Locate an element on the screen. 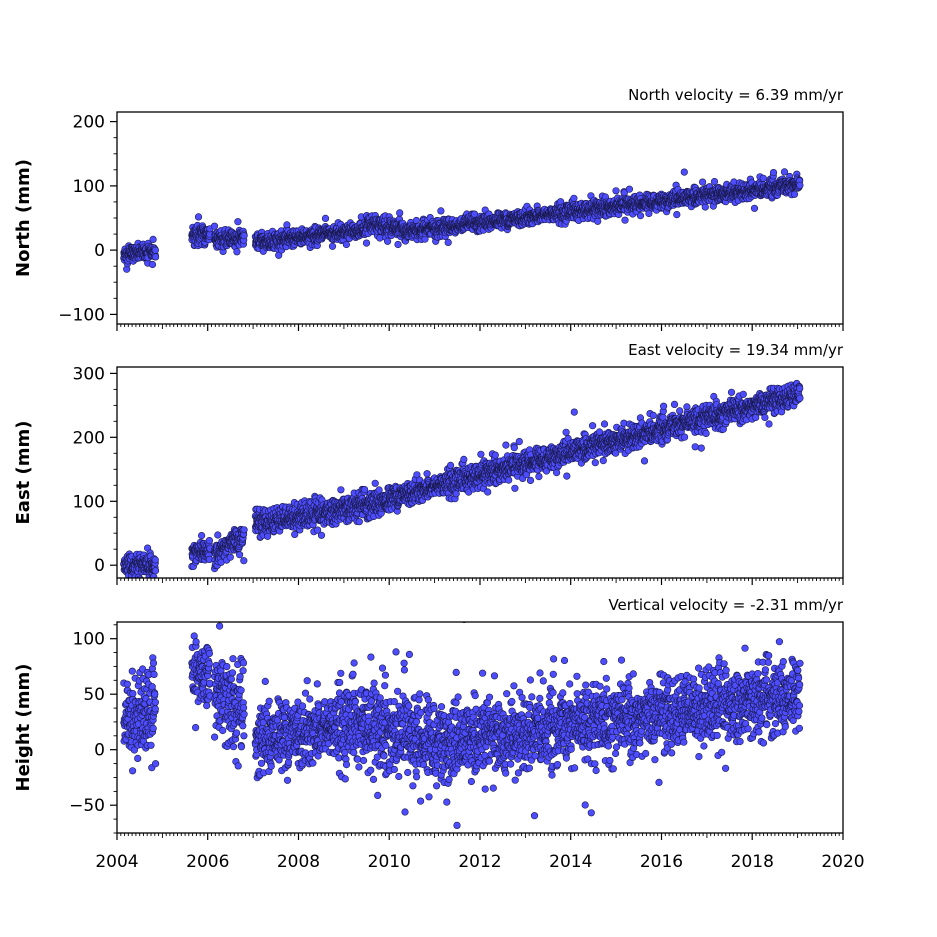  y-tick-label: 100 is located at coordinates (89, 187).